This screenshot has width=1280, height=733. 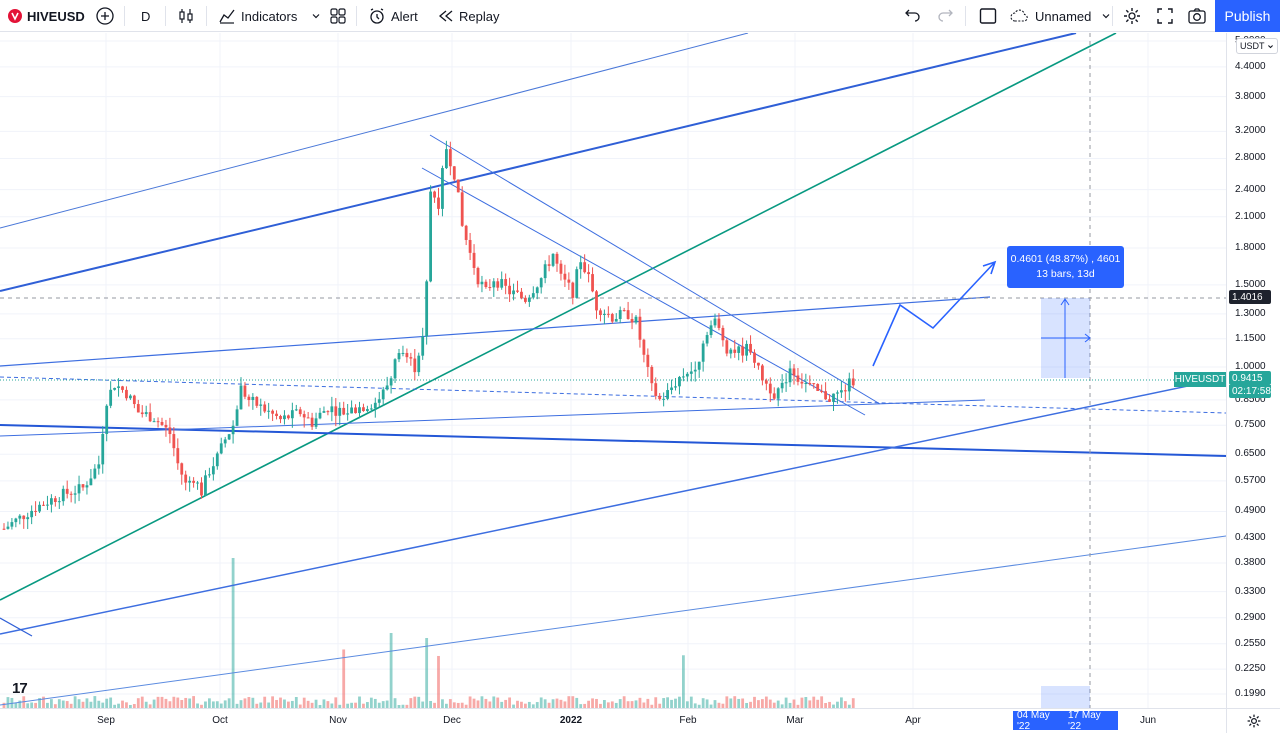 What do you see at coordinates (945, 16) in the screenshot?
I see `redo-button` at bounding box center [945, 16].